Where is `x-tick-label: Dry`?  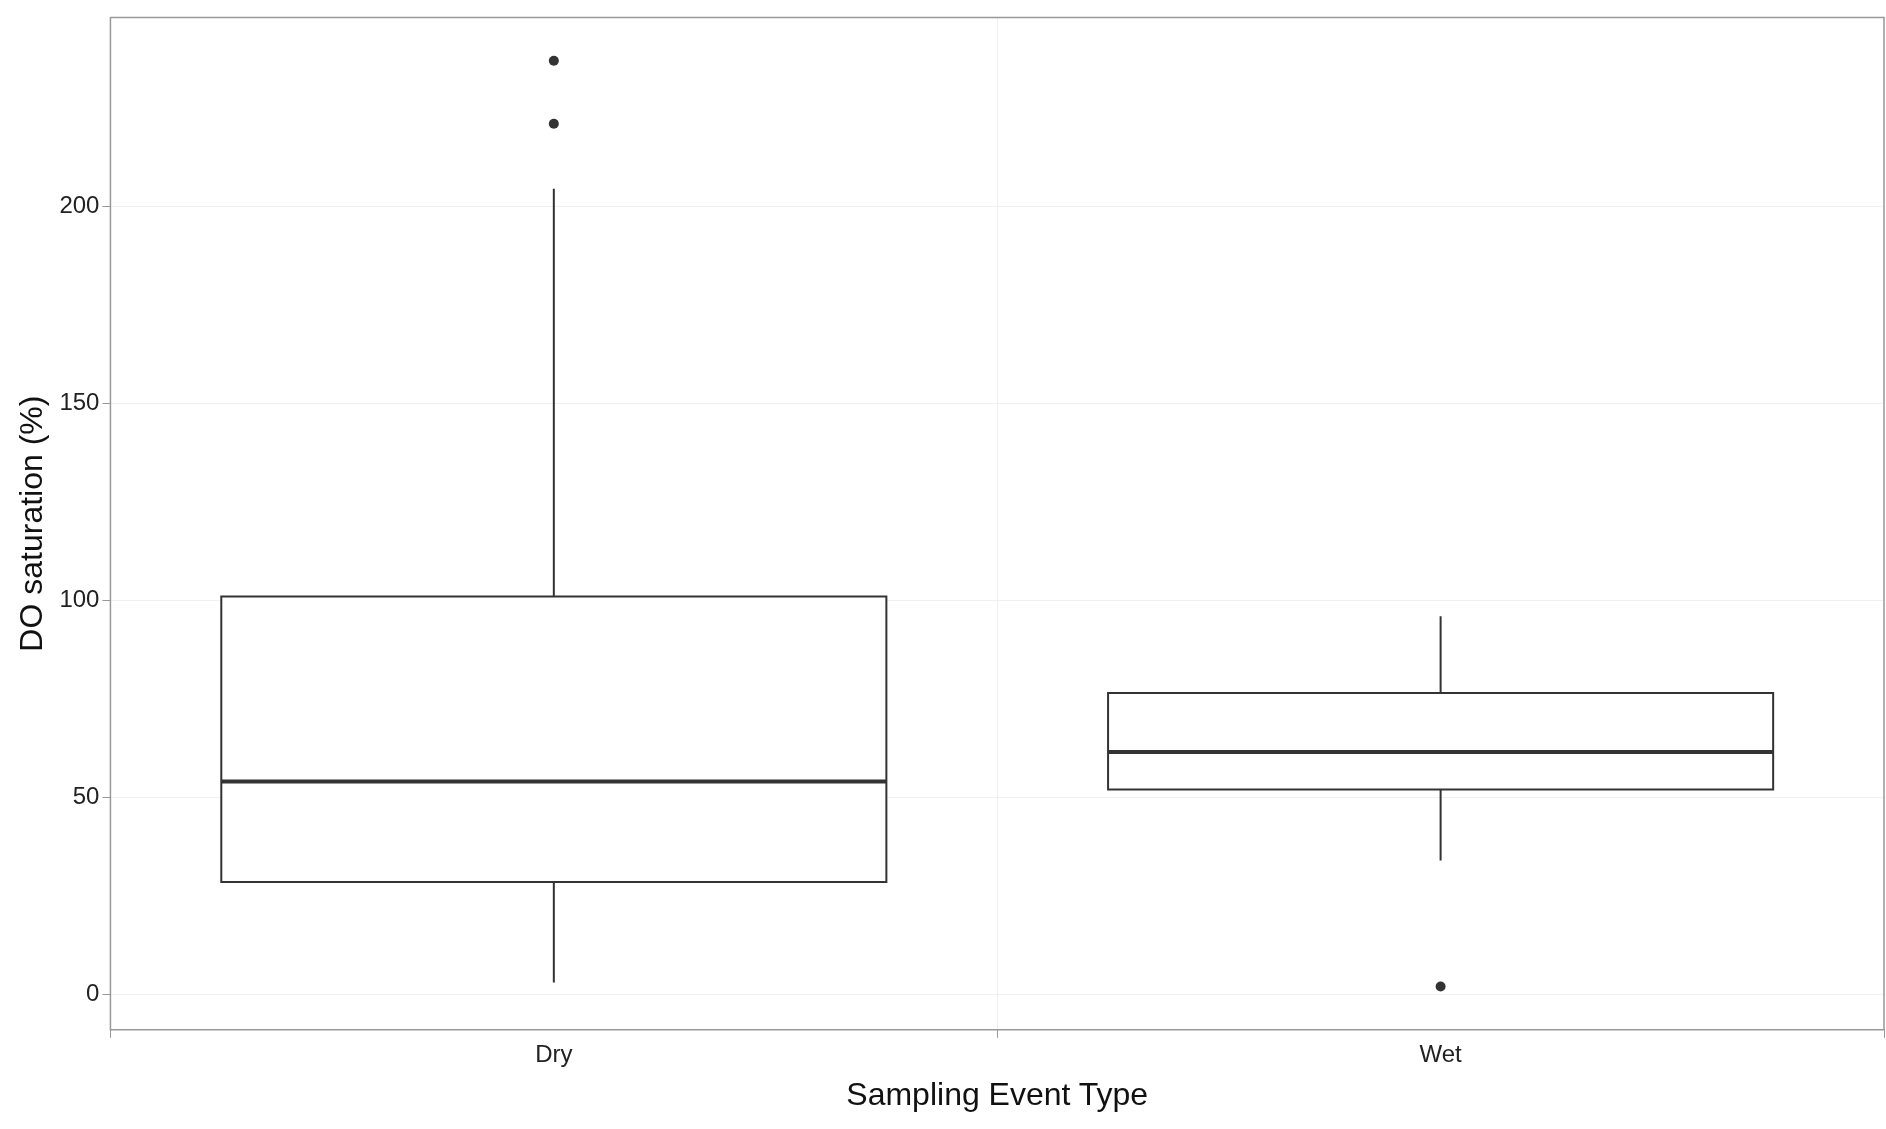
x-tick-label: Dry is located at coordinates (554, 1053).